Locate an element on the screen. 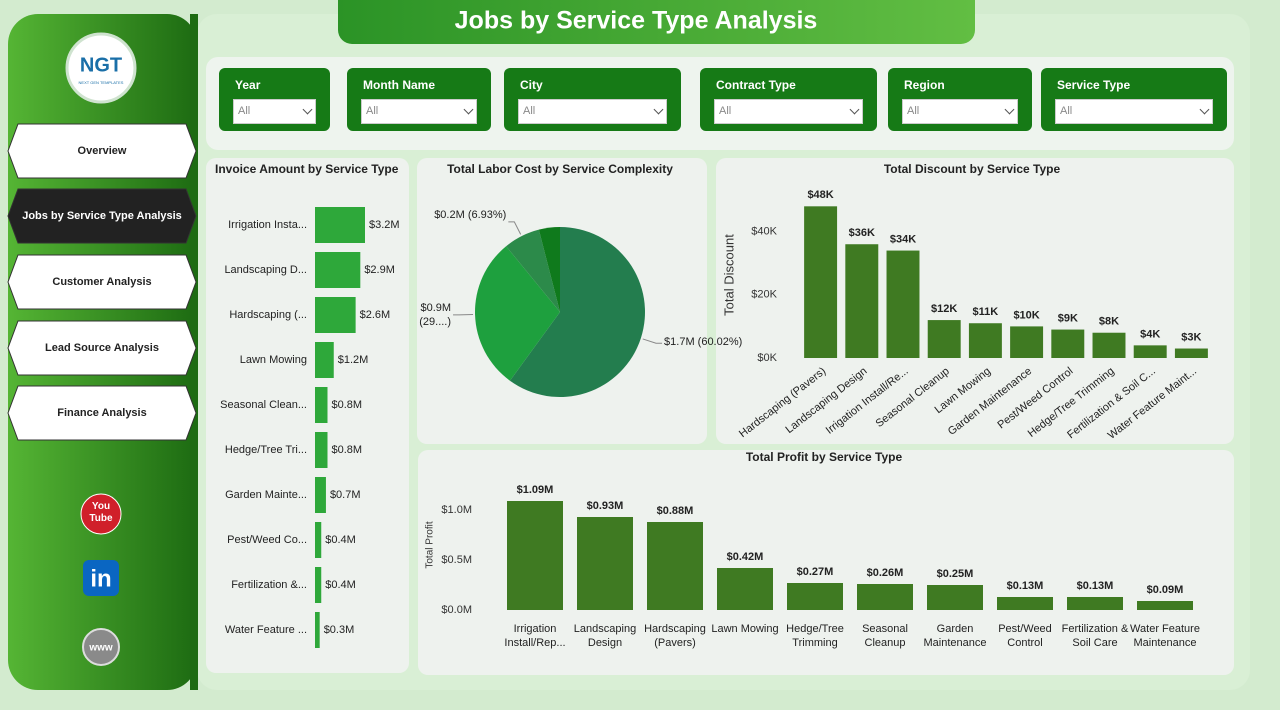 This screenshot has width=1280, height=710. nav-label: Lead Source Analysis is located at coordinates (102, 348).